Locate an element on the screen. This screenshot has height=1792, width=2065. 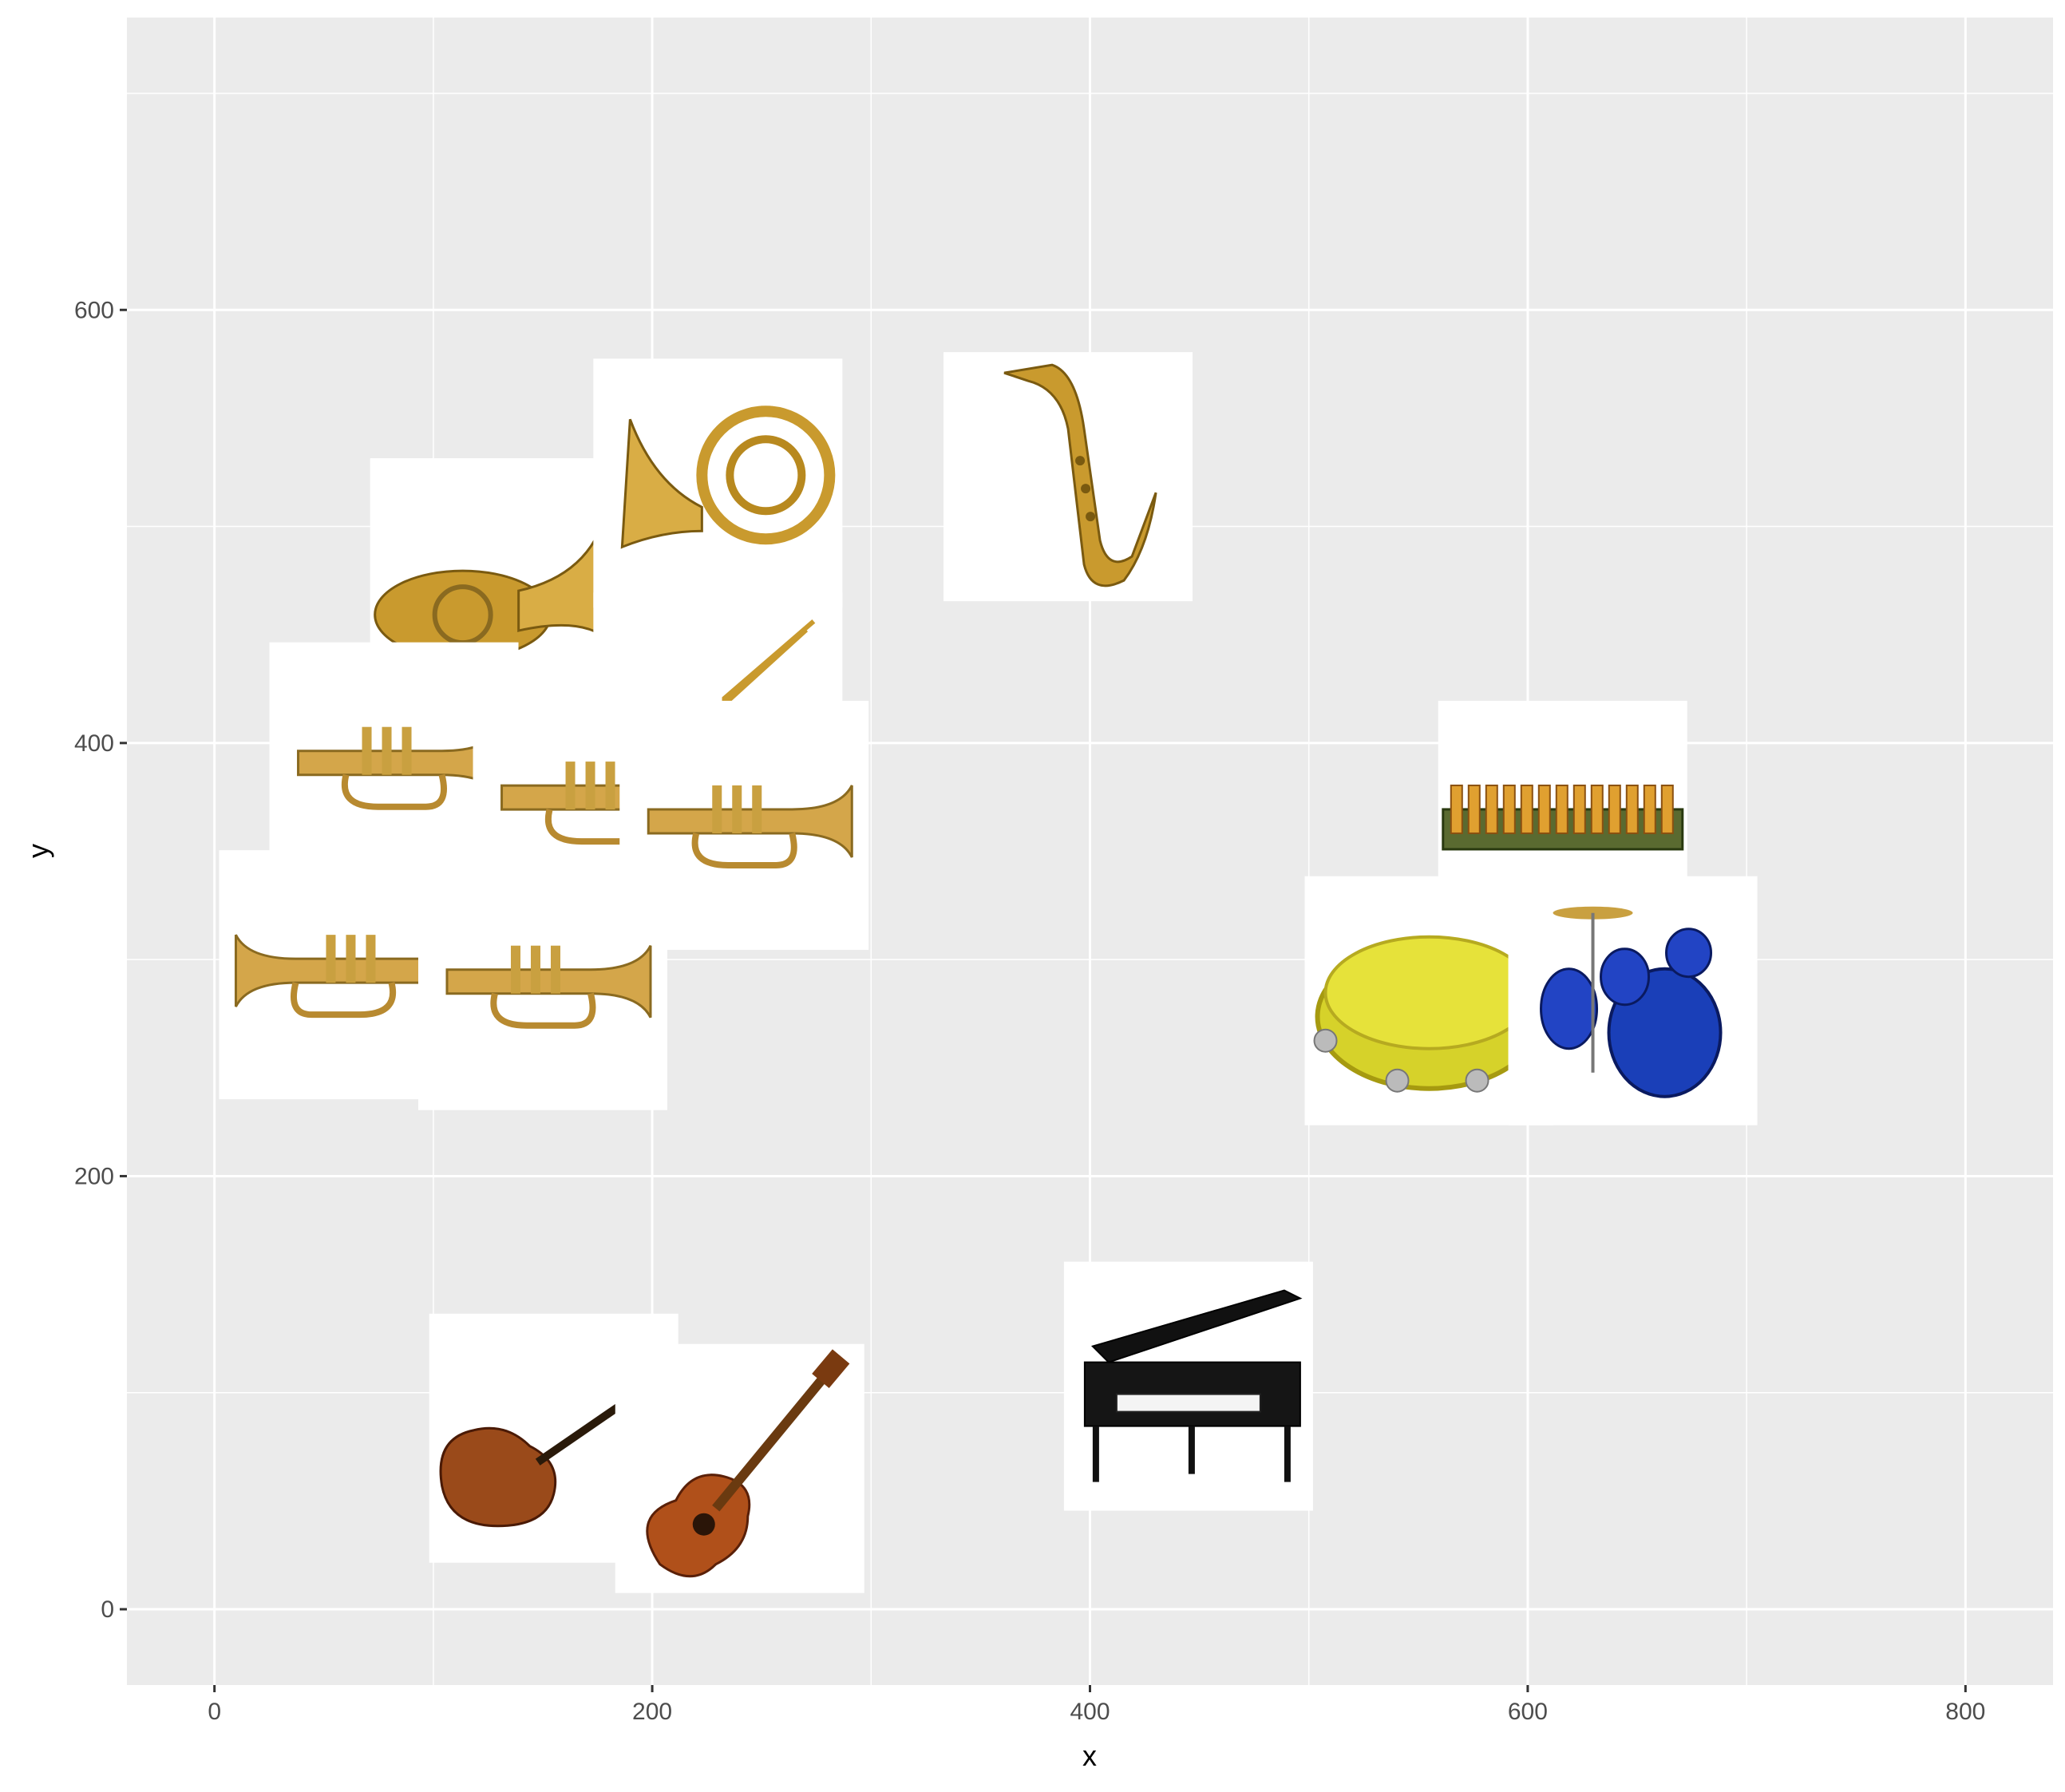
x-tick-label: 0 is located at coordinates (215, 1712).